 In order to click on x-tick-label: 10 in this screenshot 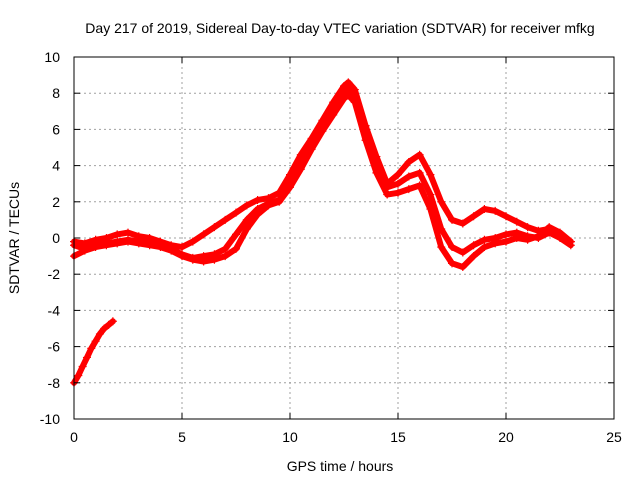, I will do `click(290, 437)`.